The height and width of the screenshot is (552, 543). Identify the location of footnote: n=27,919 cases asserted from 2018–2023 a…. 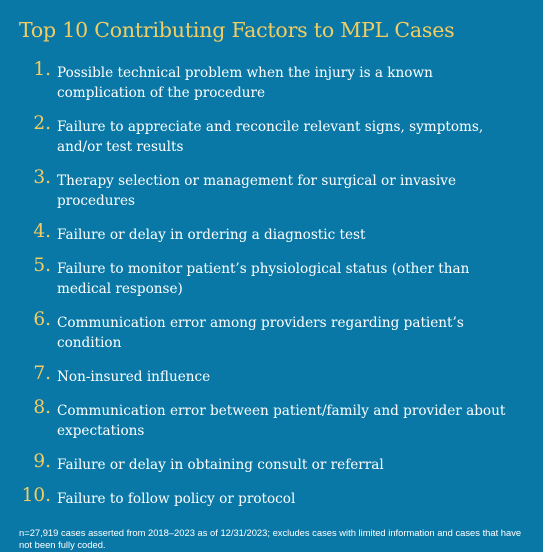
(270, 538).